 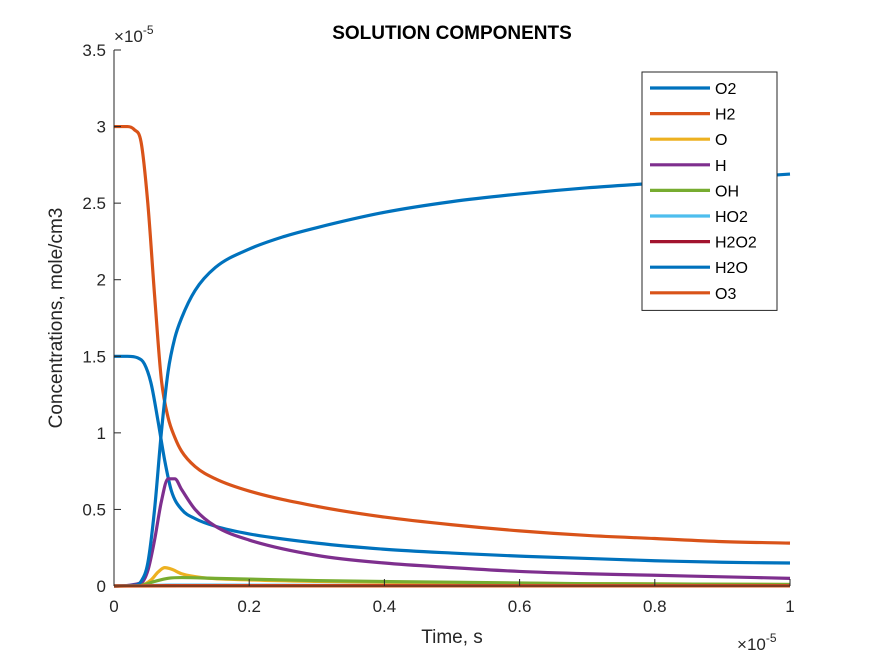 What do you see at coordinates (94, 50) in the screenshot?
I see `y-tick-label: 3.5` at bounding box center [94, 50].